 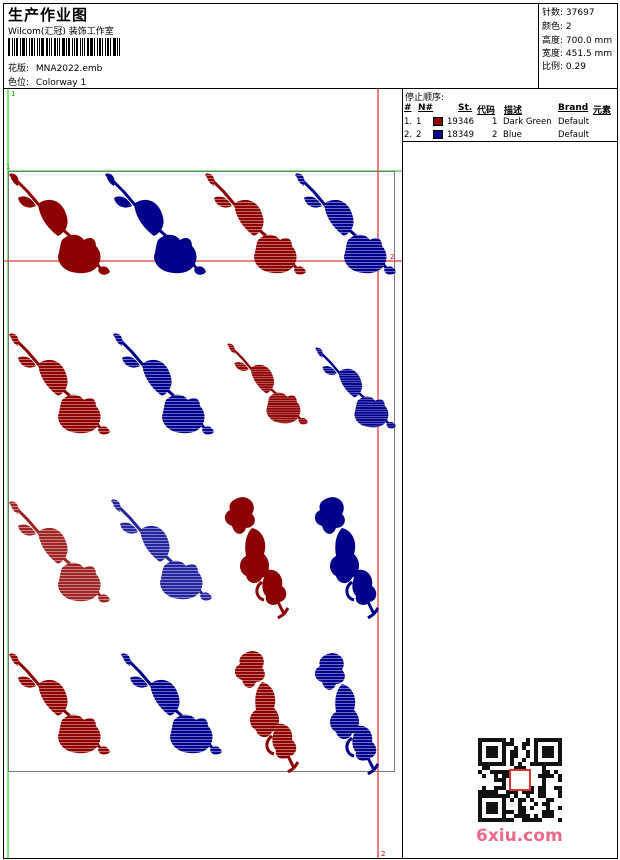 I want to click on col-header-description: 描述, so click(x=513, y=111).